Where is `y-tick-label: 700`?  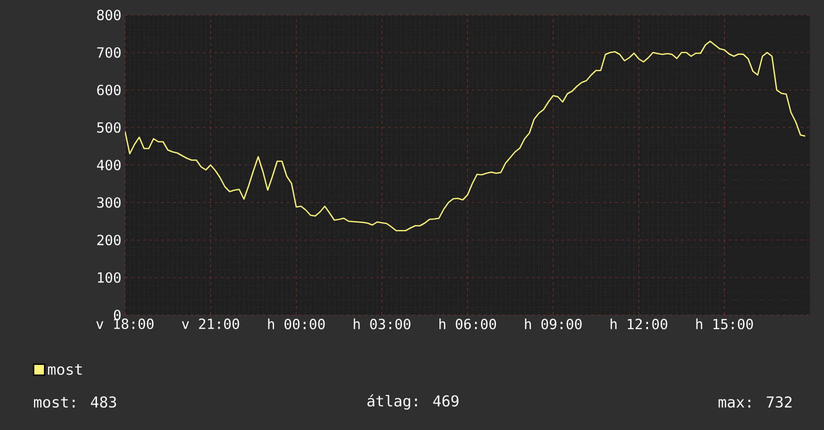 y-tick-label: 700 is located at coordinates (109, 52).